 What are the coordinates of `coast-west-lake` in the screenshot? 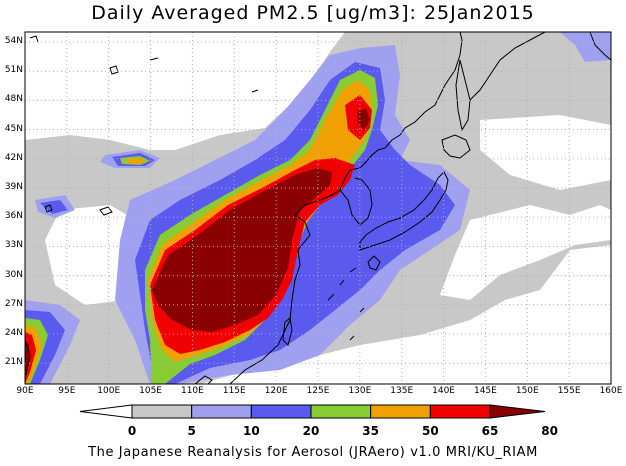 It's located at (48, 208).